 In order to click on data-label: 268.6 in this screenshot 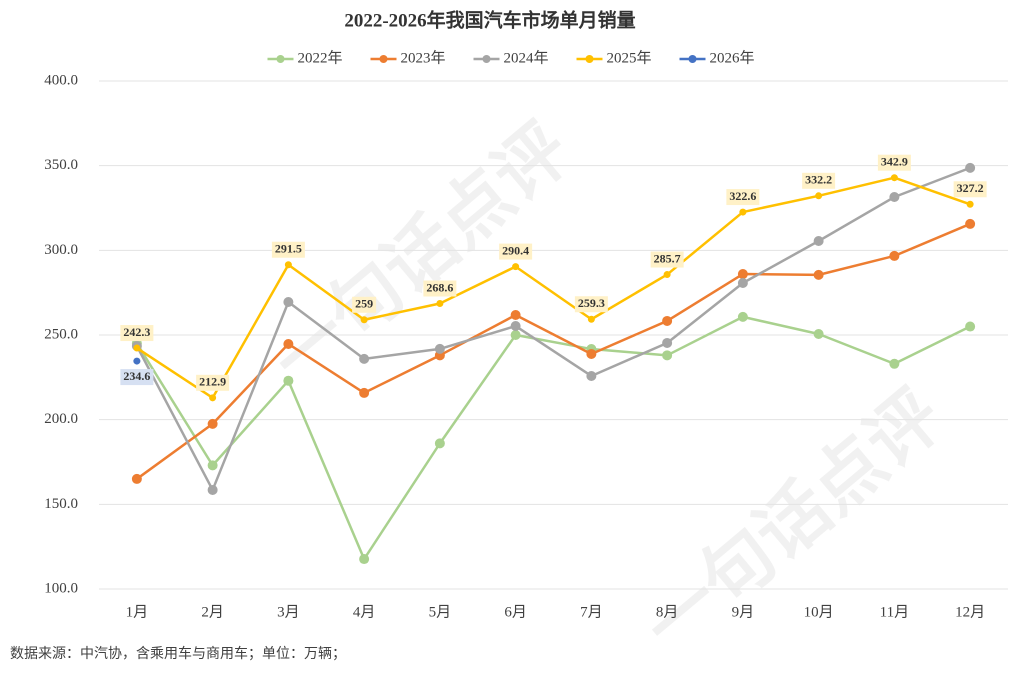, I will do `click(439, 287)`.